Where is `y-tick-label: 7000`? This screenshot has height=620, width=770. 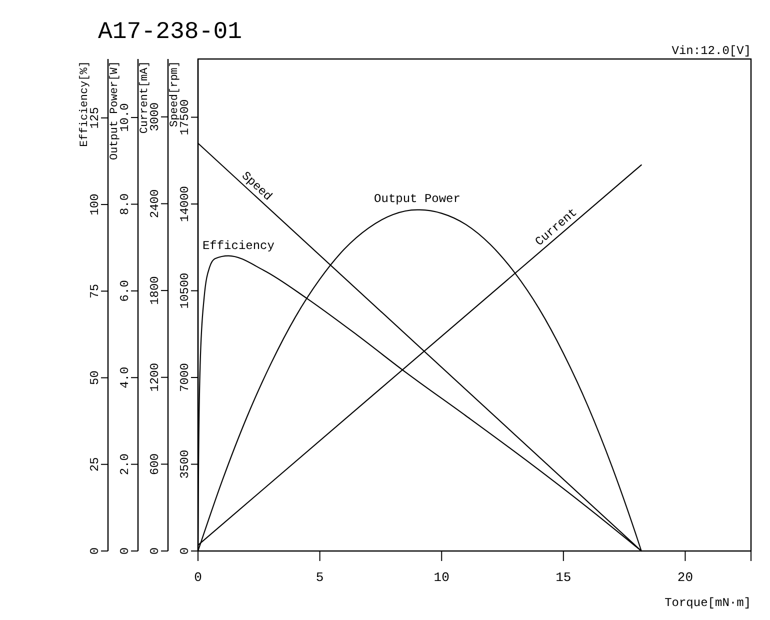 y-tick-label: 7000 is located at coordinates (185, 377).